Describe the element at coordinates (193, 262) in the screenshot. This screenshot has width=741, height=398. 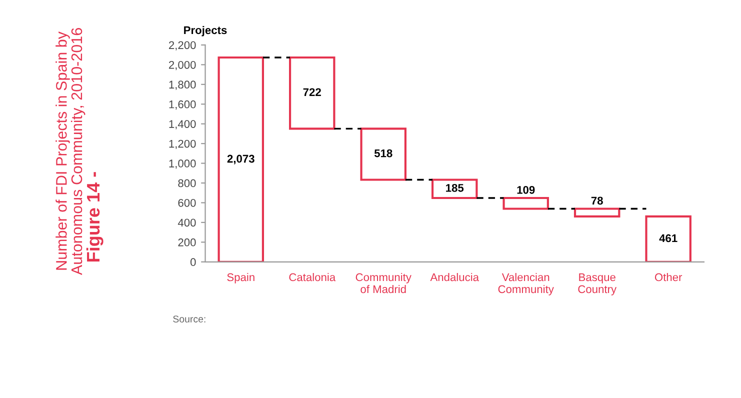
I see `y-tick-label: 0` at that location.